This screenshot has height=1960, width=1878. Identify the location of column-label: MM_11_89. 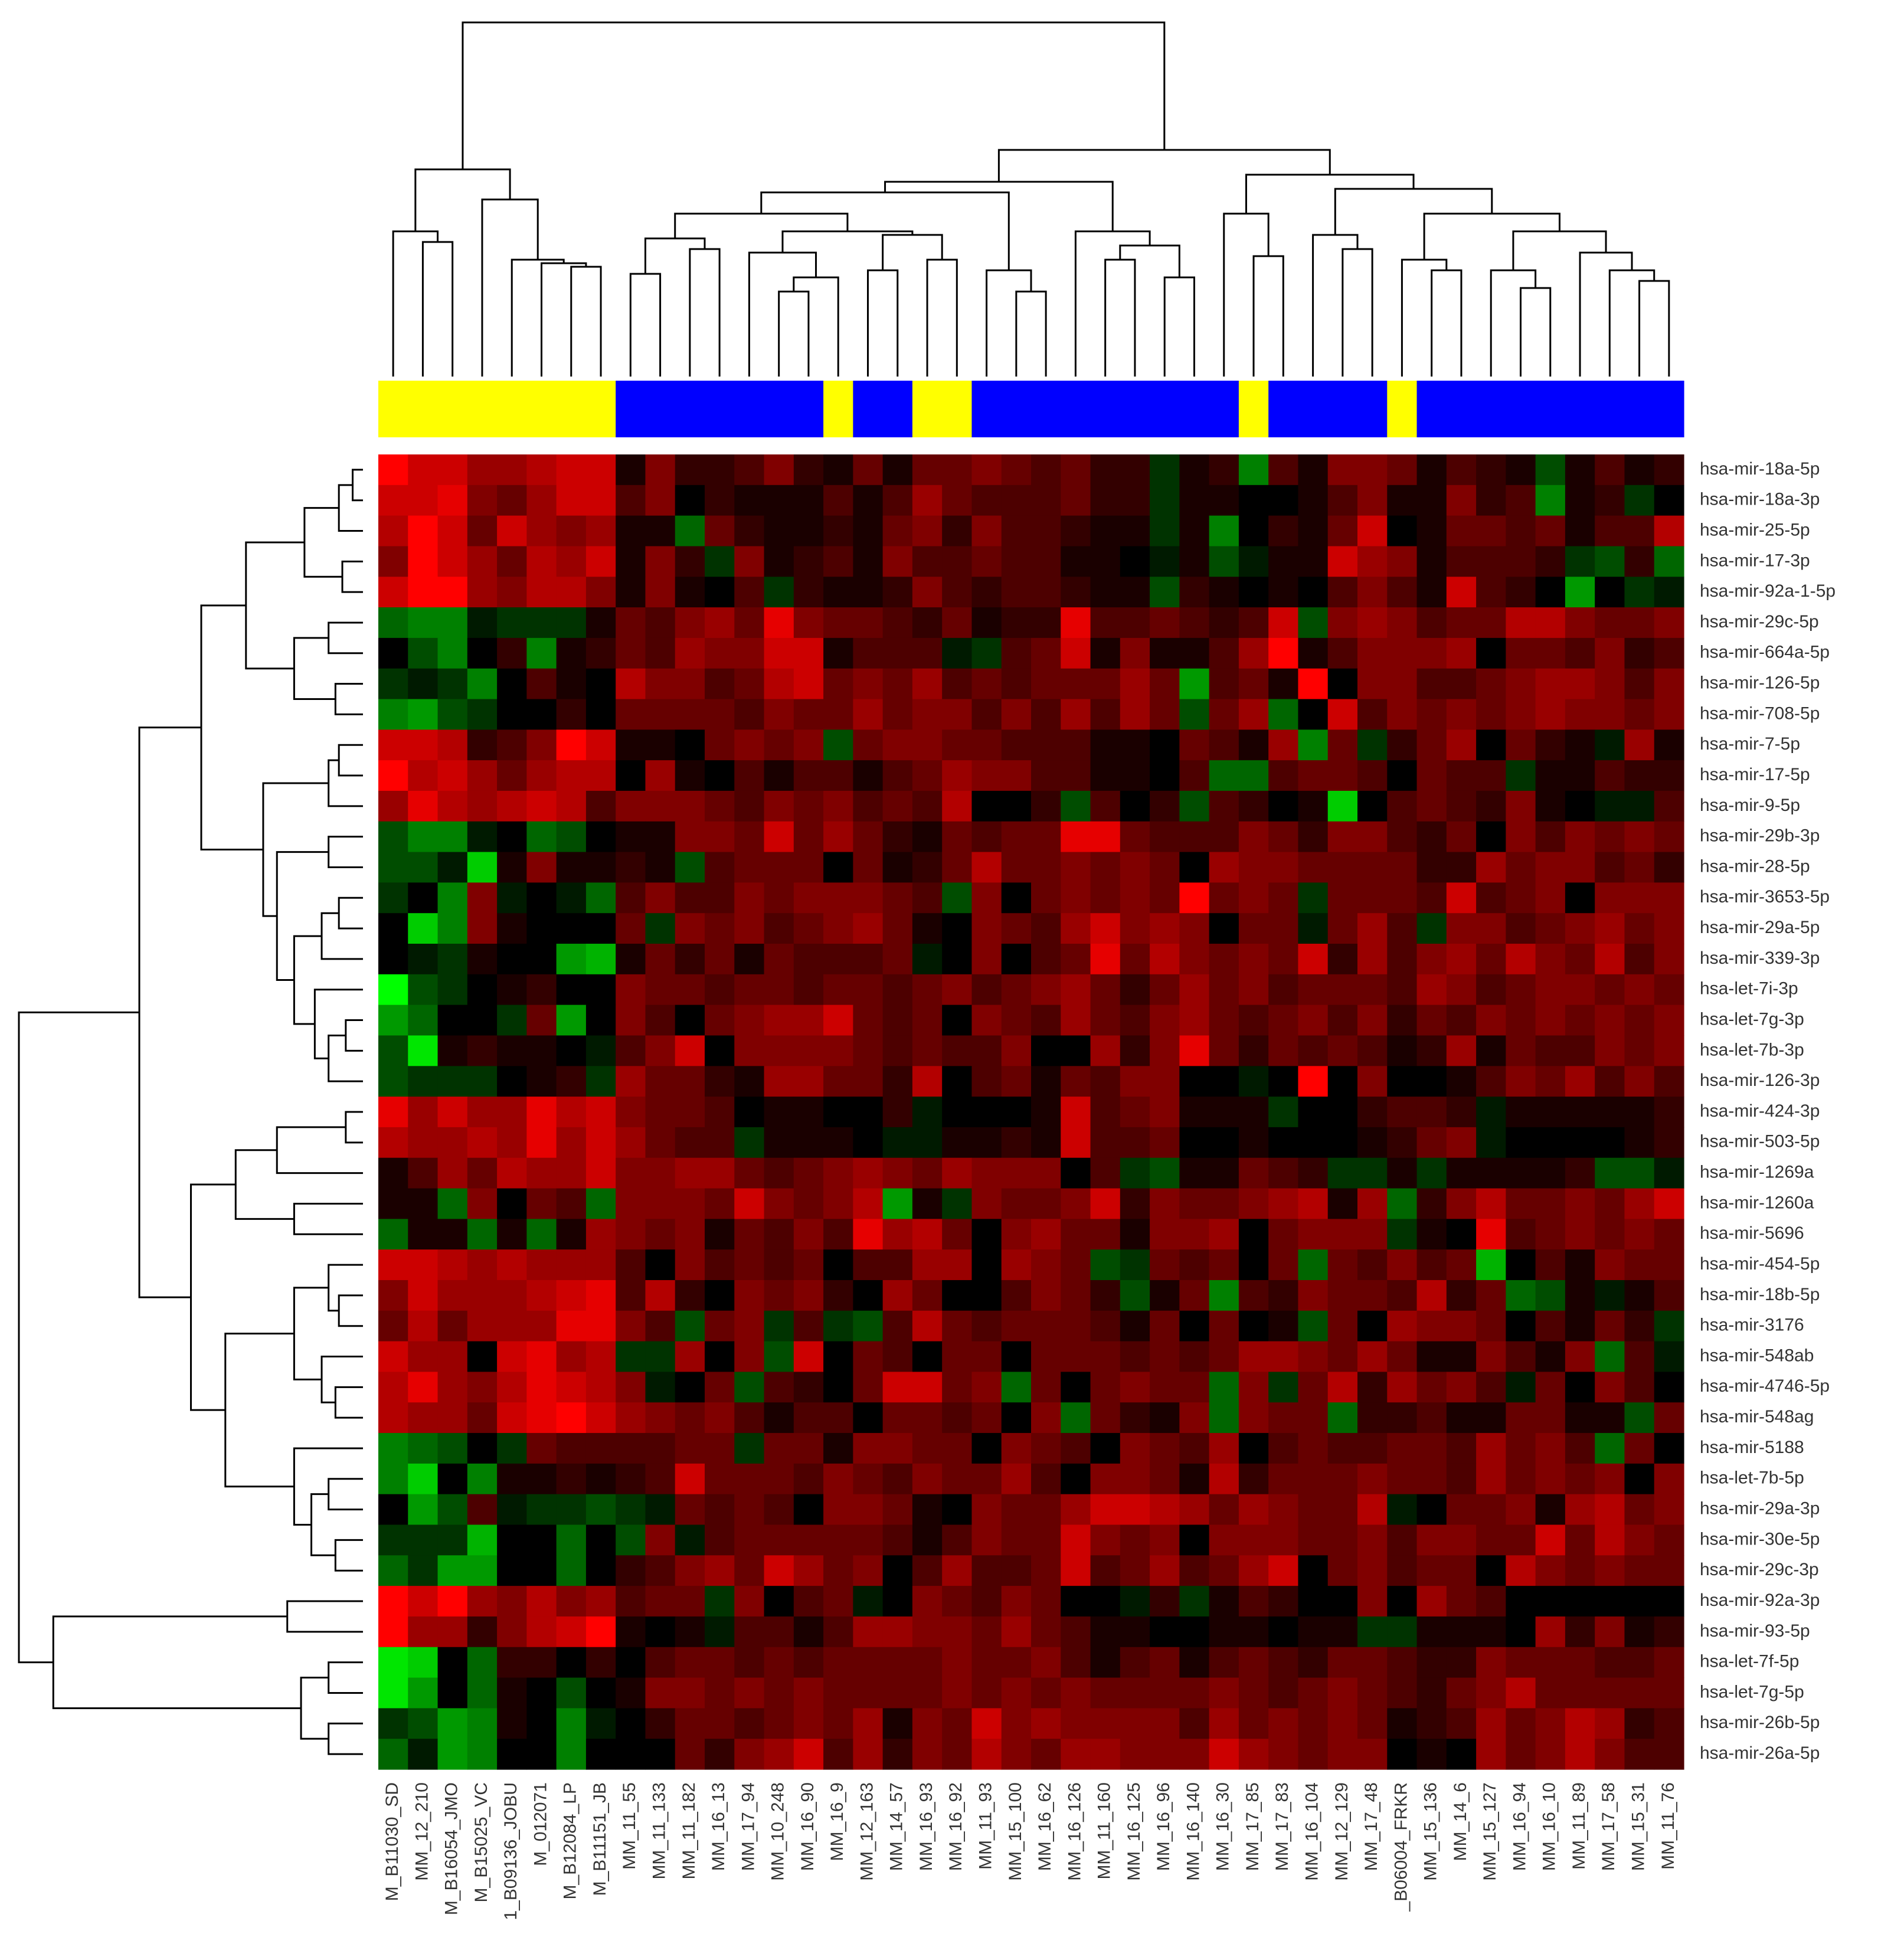
(1579, 1826).